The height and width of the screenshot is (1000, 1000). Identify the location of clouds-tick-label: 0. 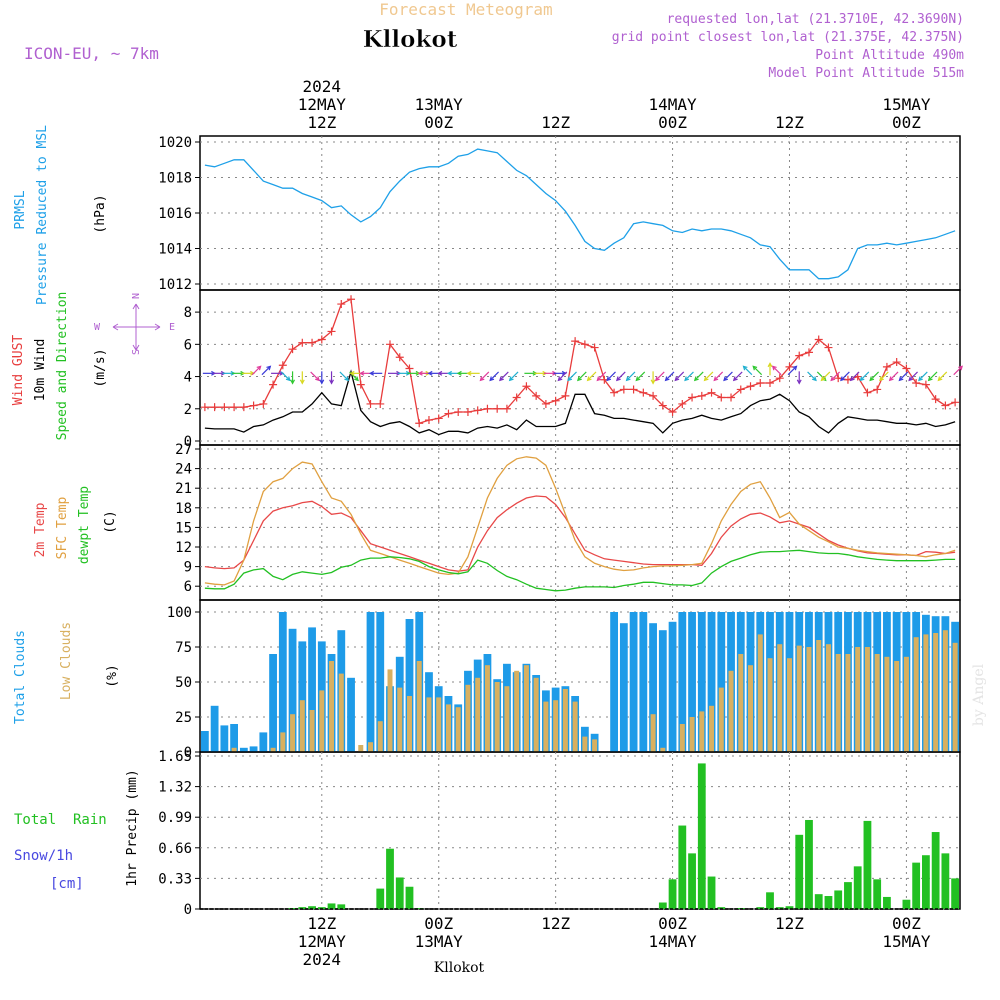
(188, 753).